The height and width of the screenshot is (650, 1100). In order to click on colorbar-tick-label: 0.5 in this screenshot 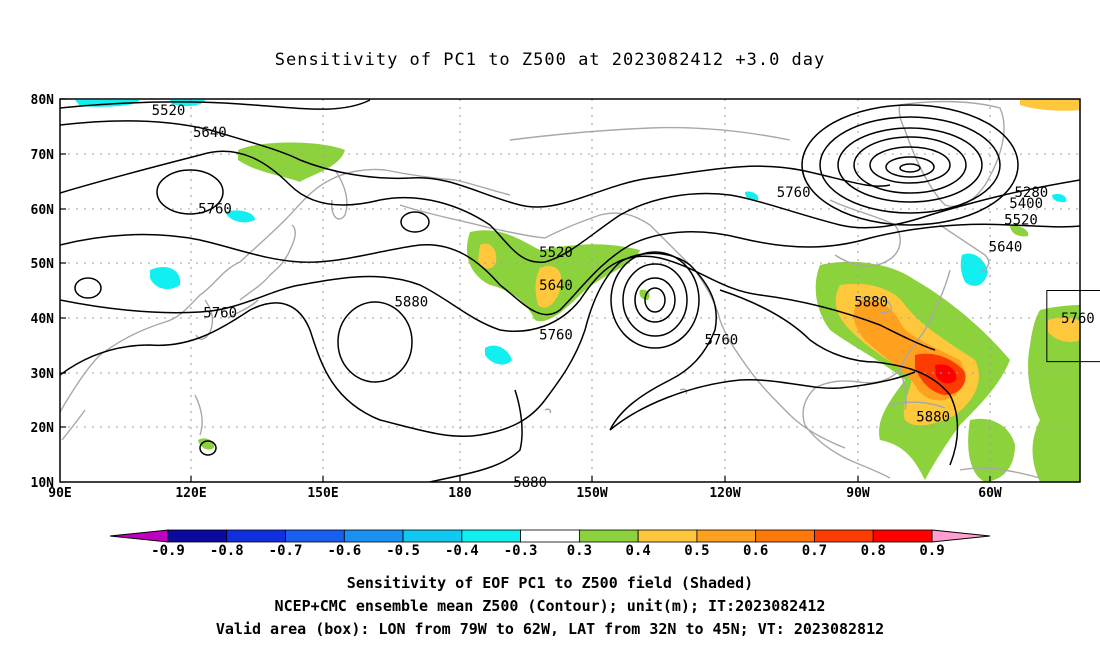, I will do `click(697, 551)`.